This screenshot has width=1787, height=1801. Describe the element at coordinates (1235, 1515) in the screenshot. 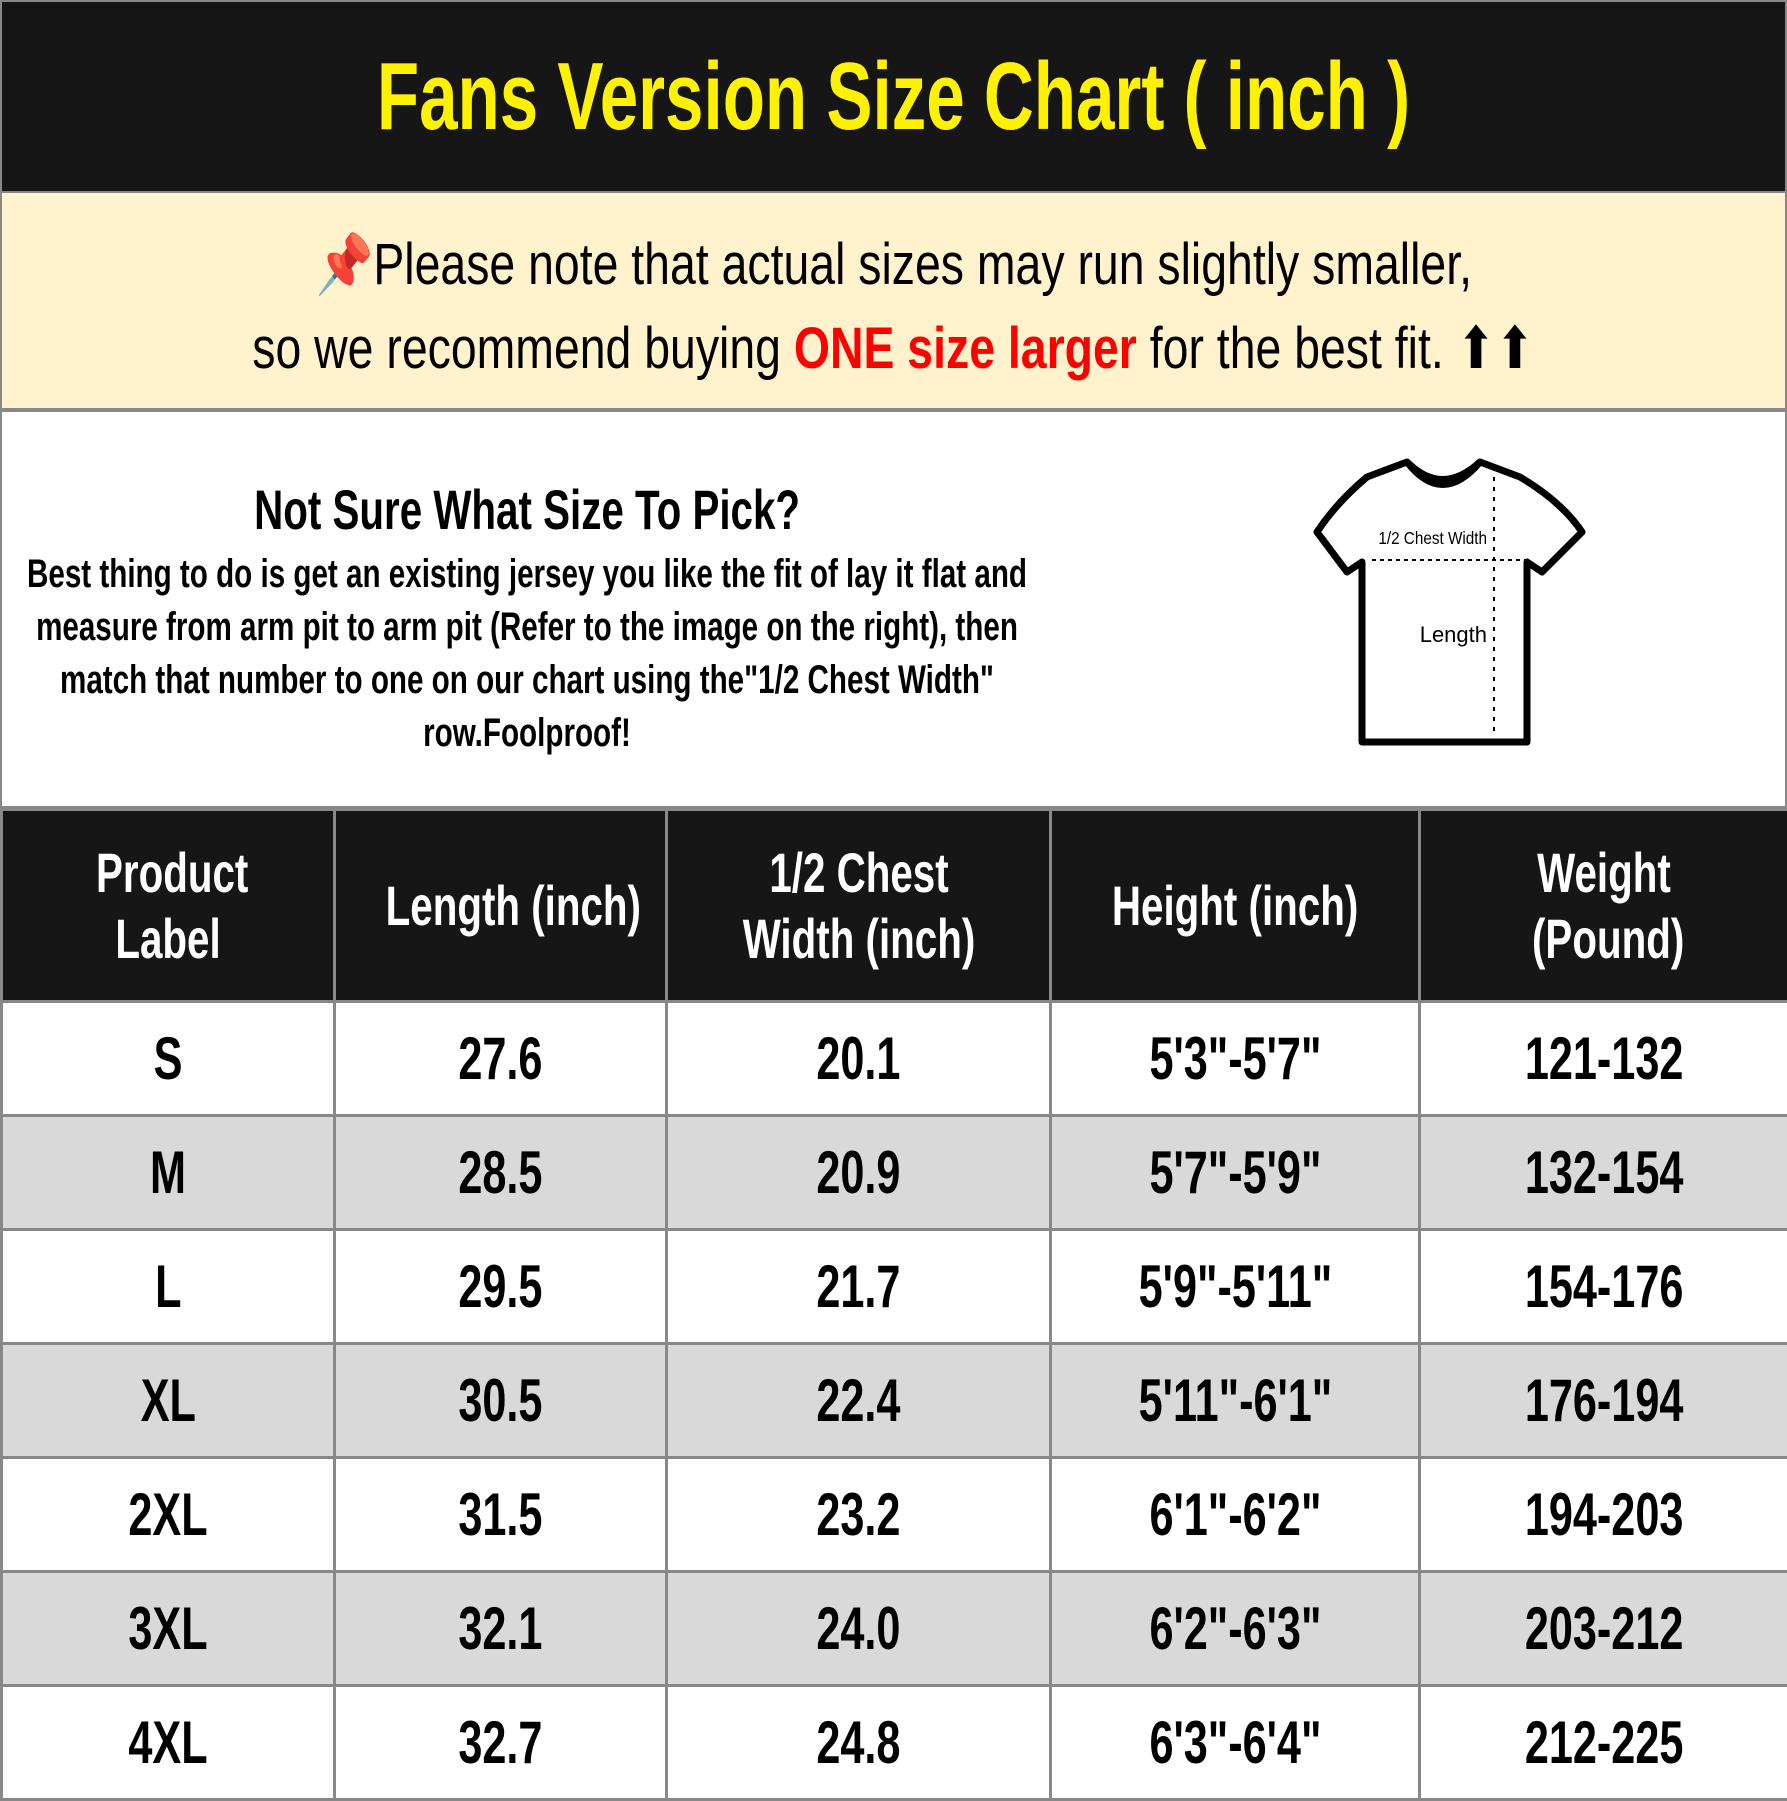

I see `table-cell: 6'1"-6'2"` at that location.